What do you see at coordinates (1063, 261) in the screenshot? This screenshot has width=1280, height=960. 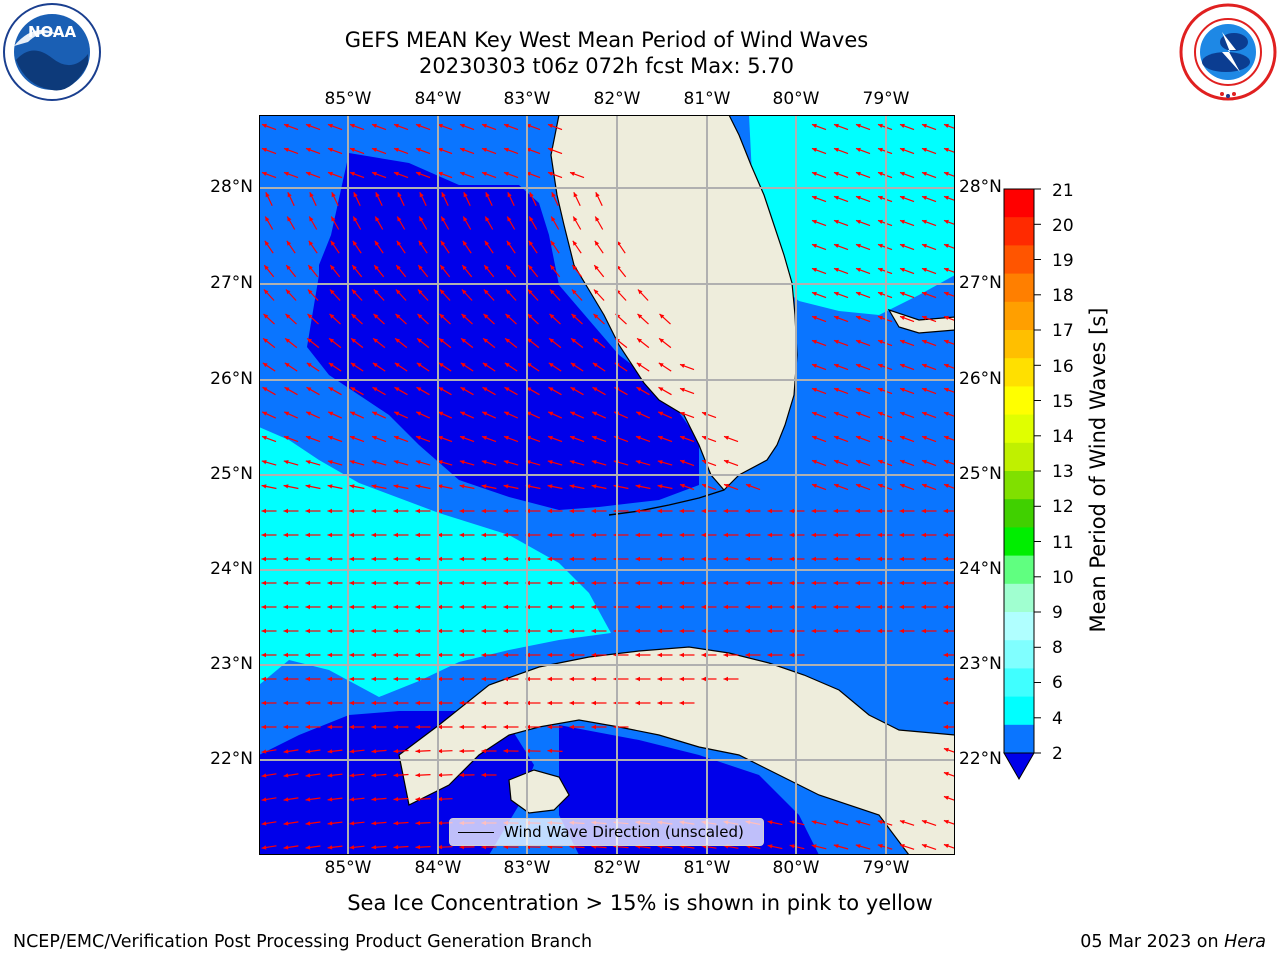 I see `colorbar-tick-label: 19` at bounding box center [1063, 261].